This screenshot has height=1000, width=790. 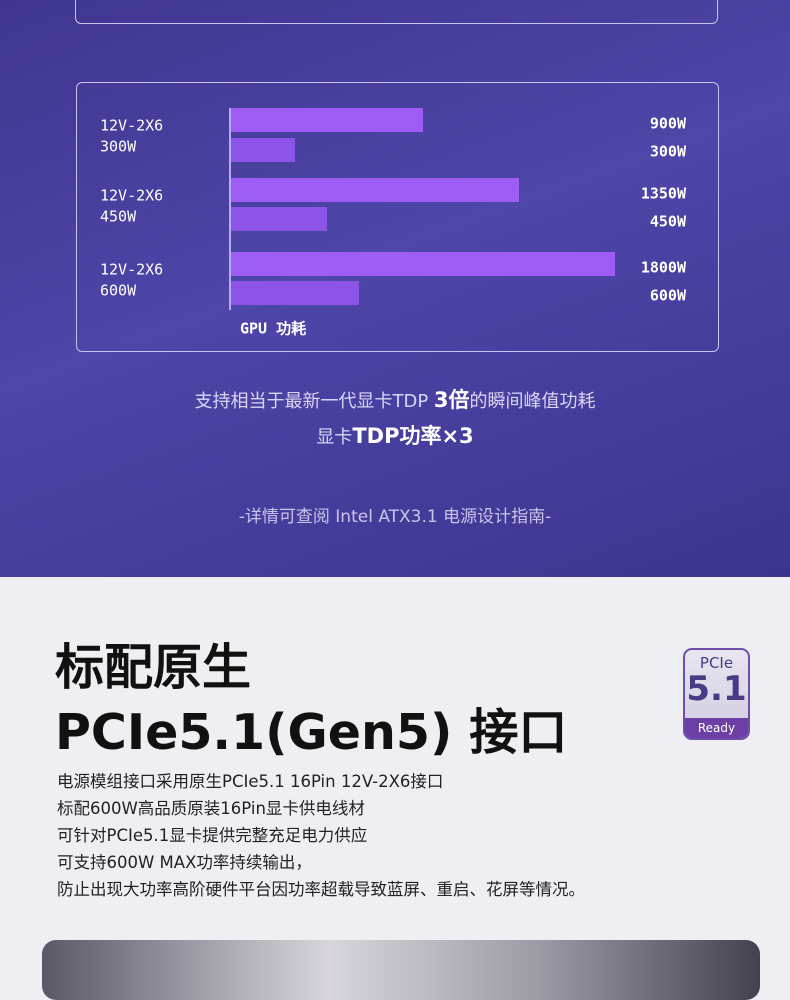 I want to click on badge-text: 5.1, so click(x=716, y=689).